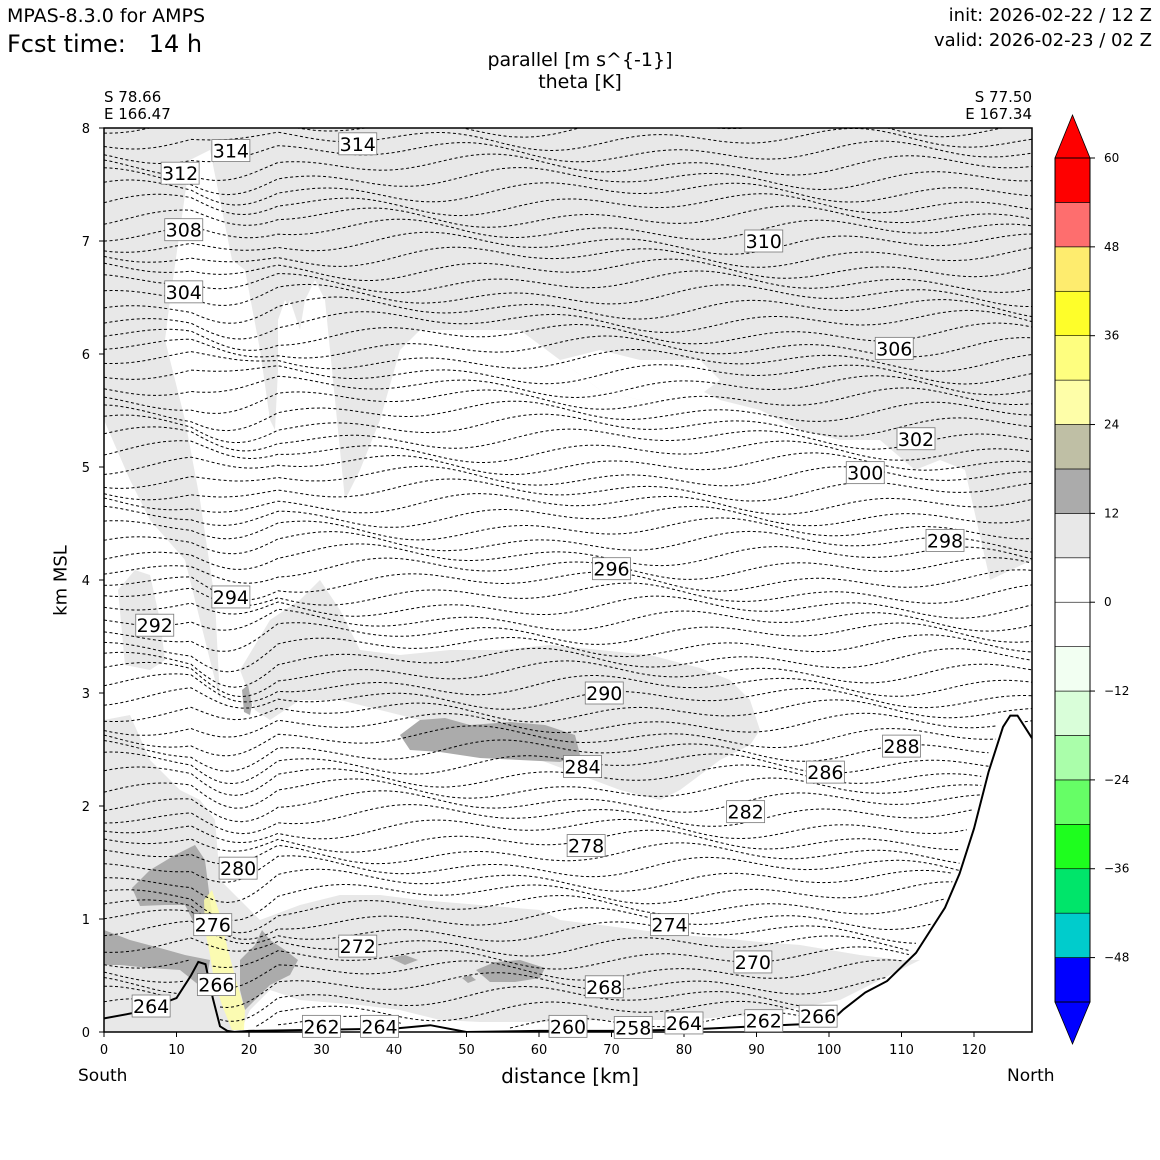 This screenshot has height=1160, width=1160. I want to click on theta-label: 288, so click(901, 746).